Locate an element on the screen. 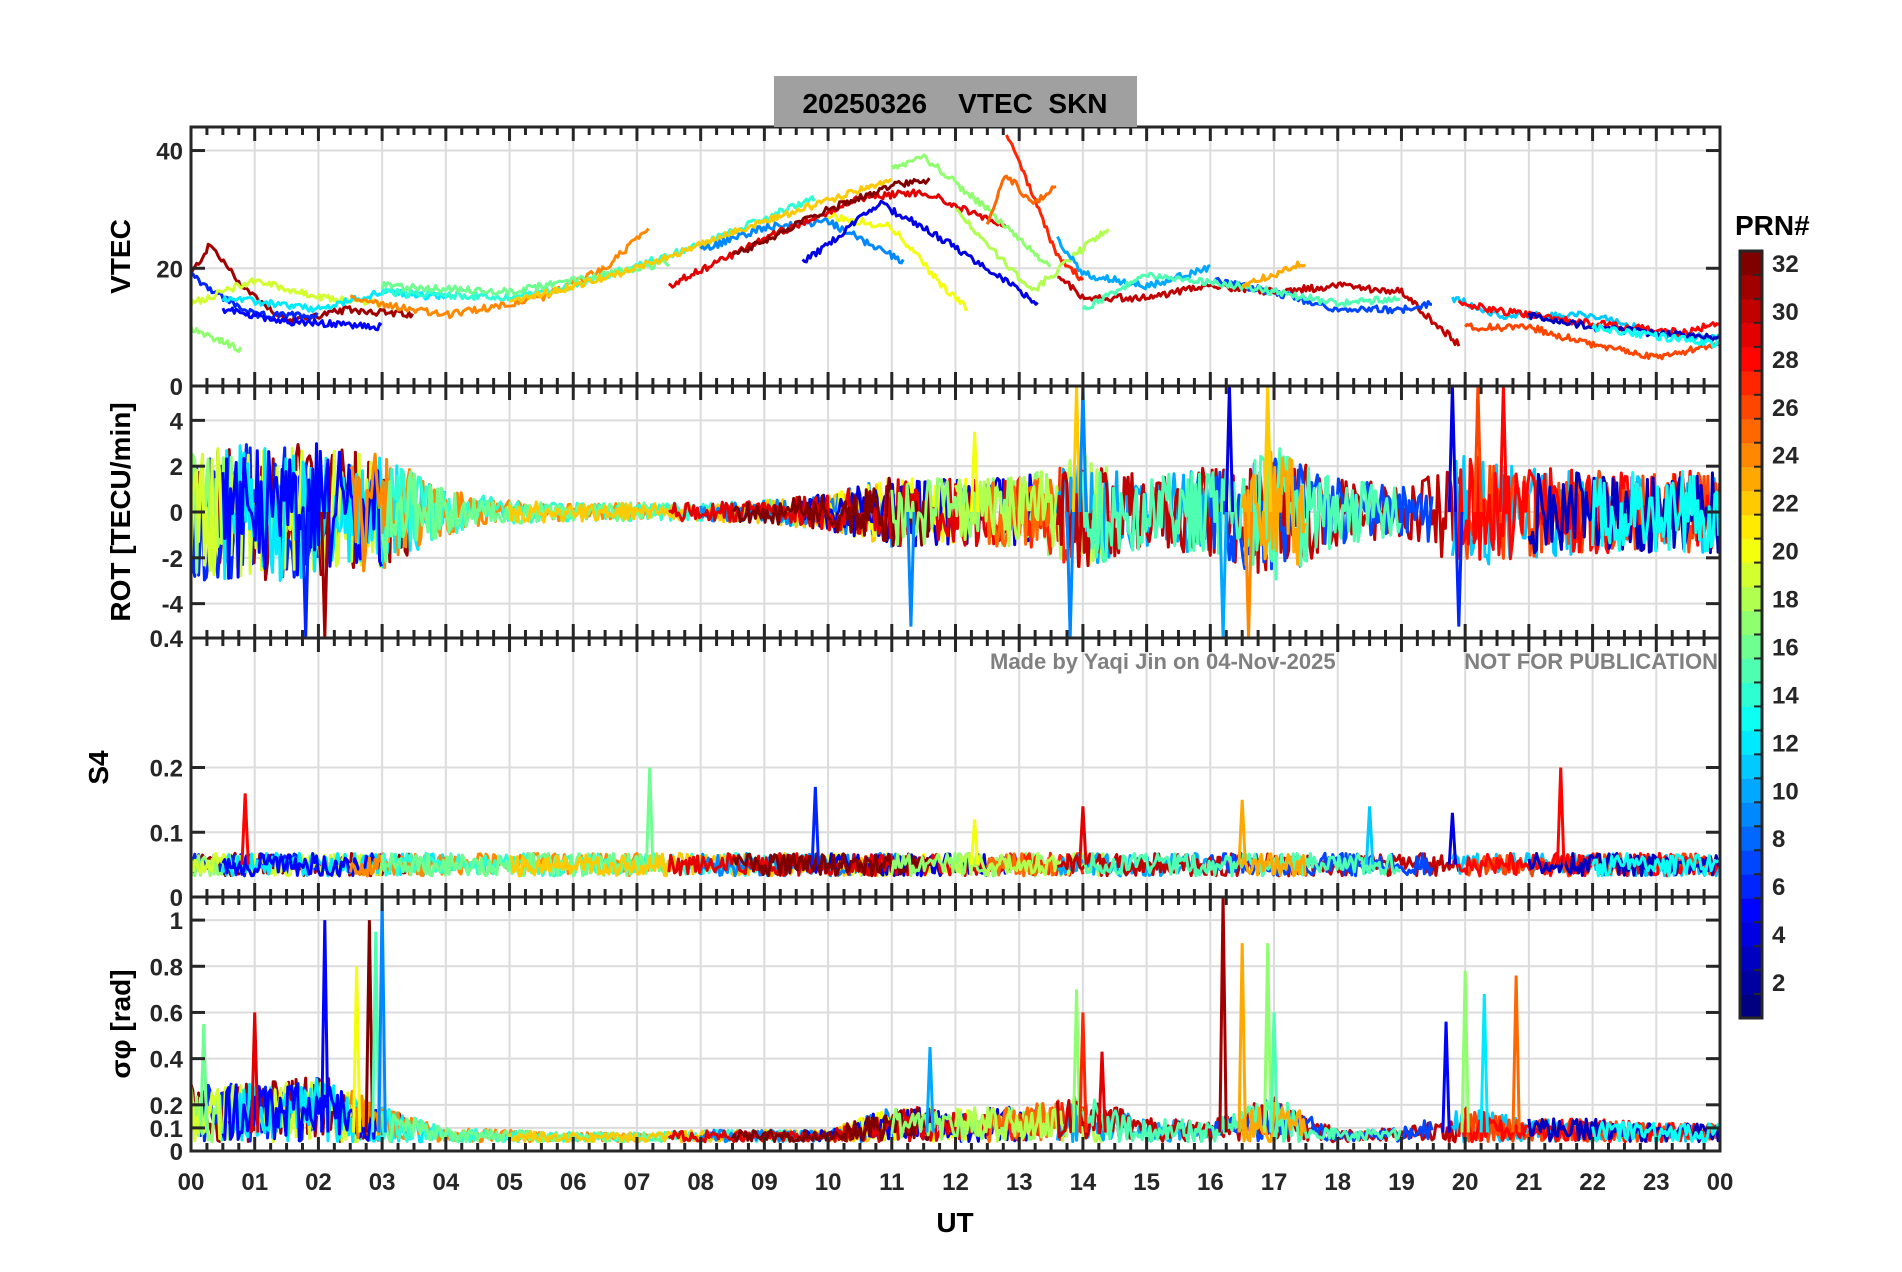 Image resolution: width=1902 pixels, height=1272 pixels. x-tick-label: 08 is located at coordinates (700, 1182).